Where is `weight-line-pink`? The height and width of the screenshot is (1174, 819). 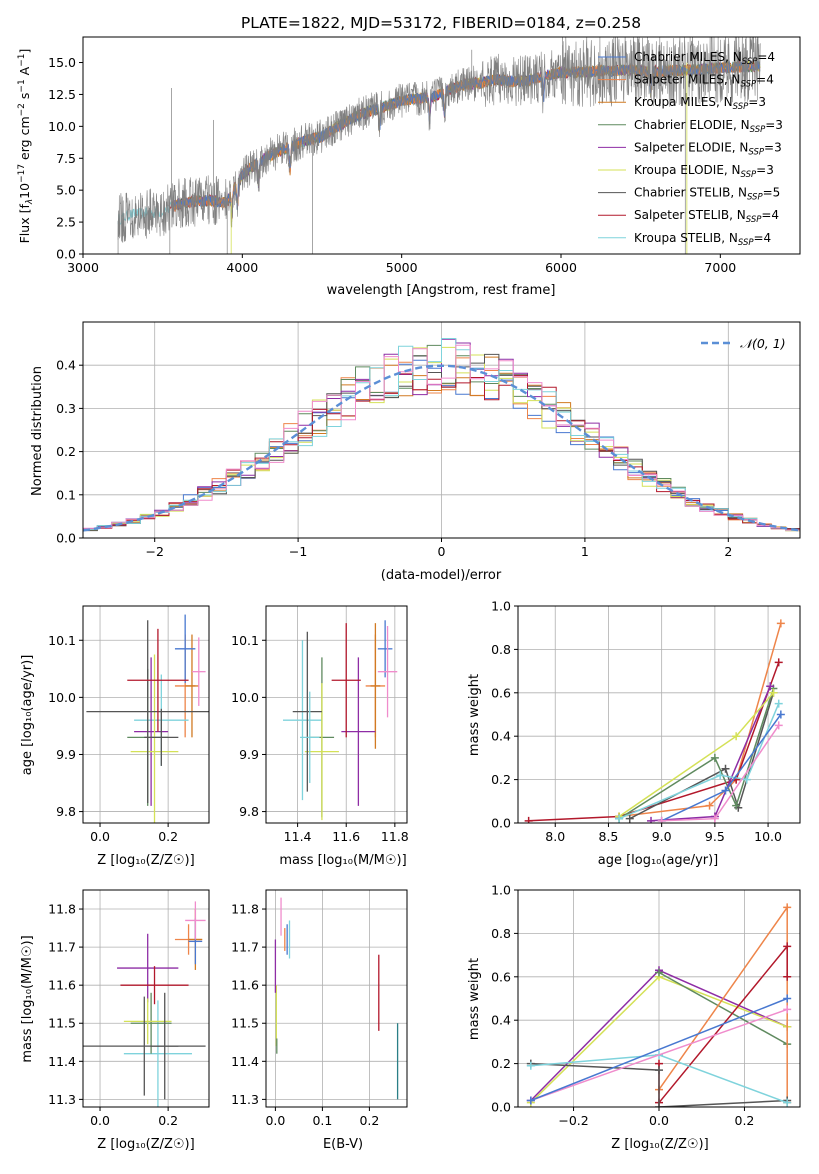 weight-line-pink is located at coordinates (659, 1055).